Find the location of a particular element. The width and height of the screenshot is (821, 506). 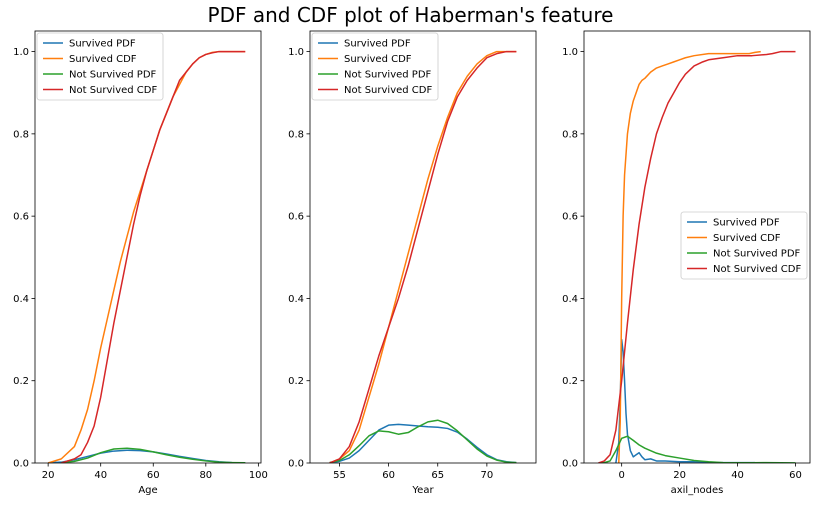

x-tick-label: 80 is located at coordinates (205, 475).